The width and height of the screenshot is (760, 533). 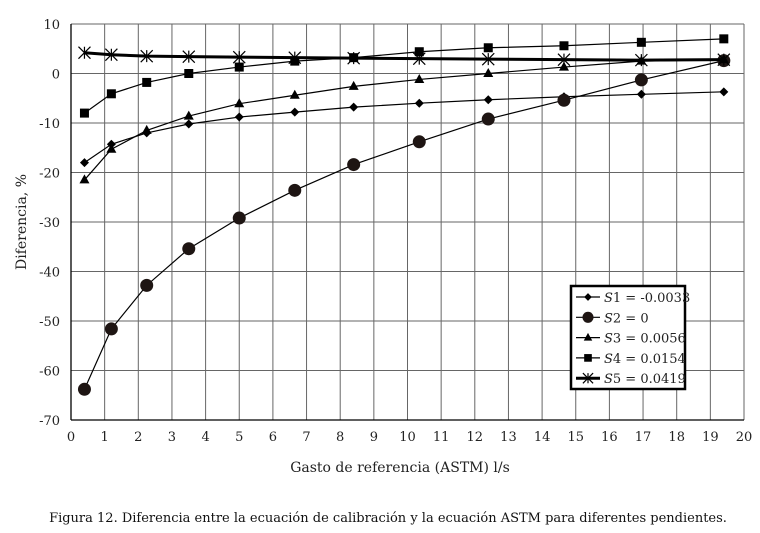 I want to click on x-tick-label: 13, so click(x=508, y=437).